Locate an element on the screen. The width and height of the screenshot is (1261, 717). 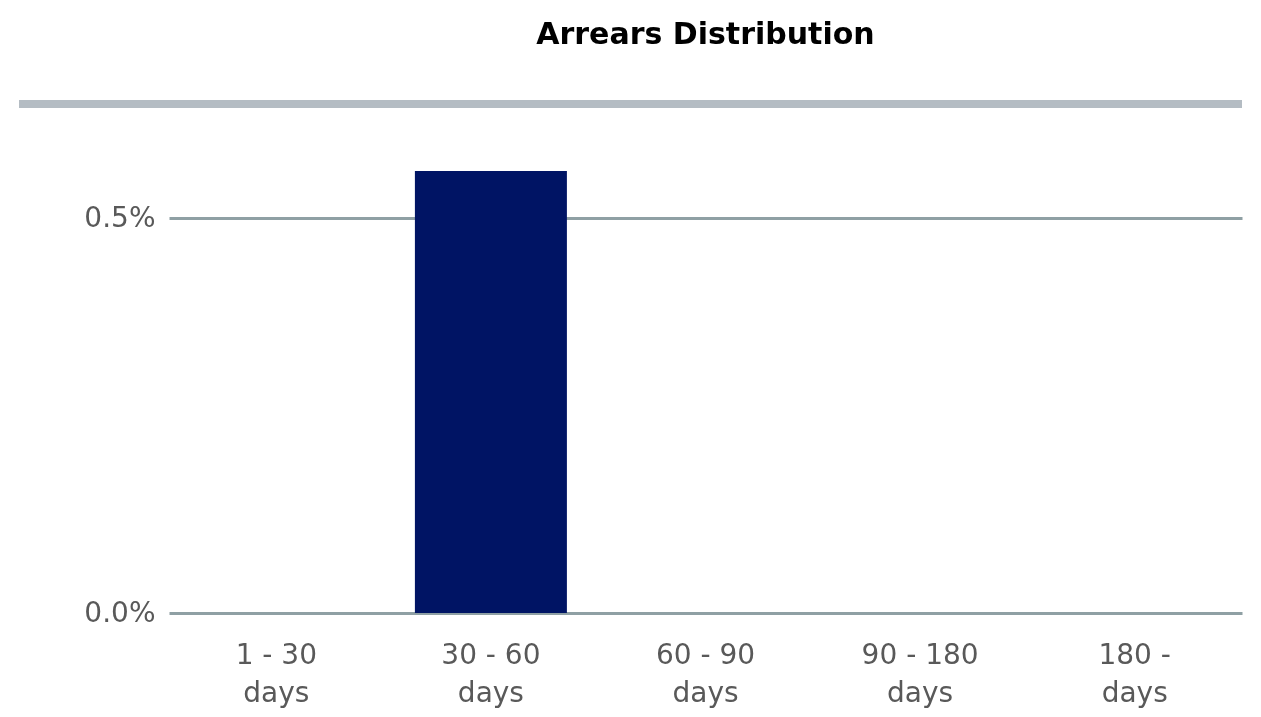
y-tick-label: 0.5% is located at coordinates (120, 217).